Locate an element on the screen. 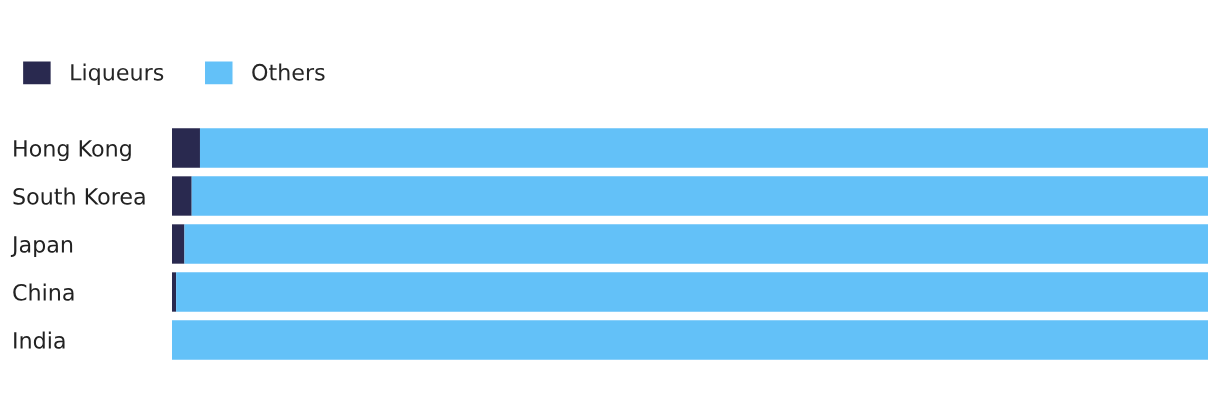  y-tick-label: Japan is located at coordinates (41, 247).